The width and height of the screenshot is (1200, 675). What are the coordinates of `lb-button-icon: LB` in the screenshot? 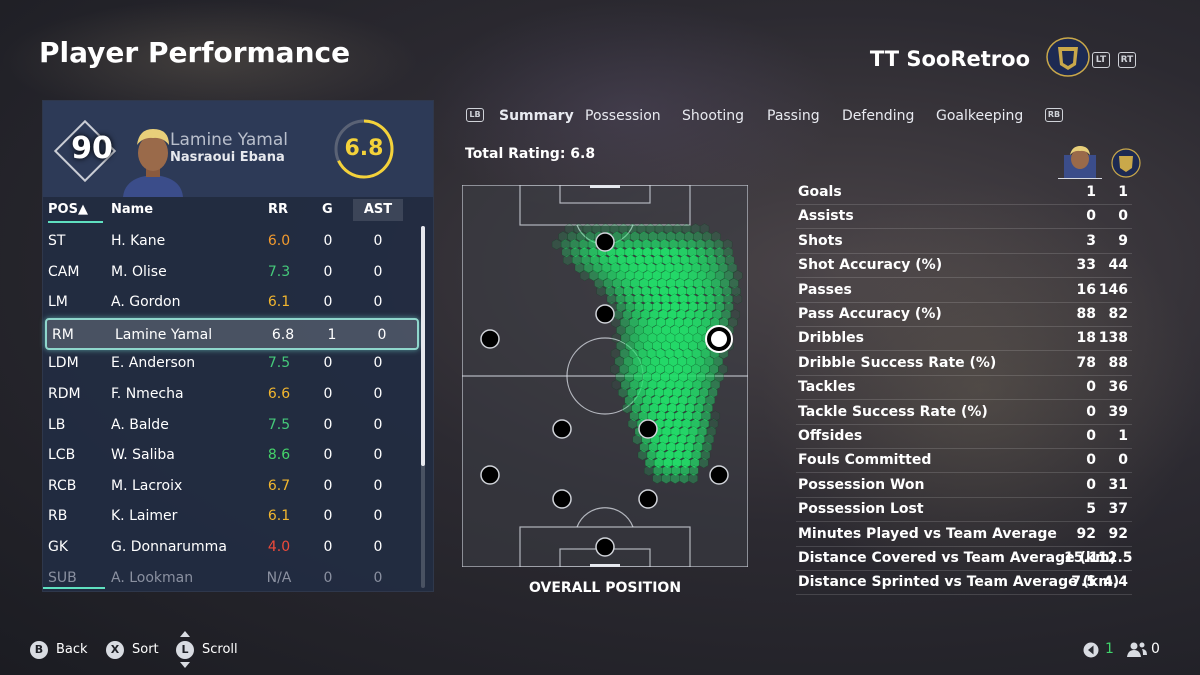 It's located at (475, 115).